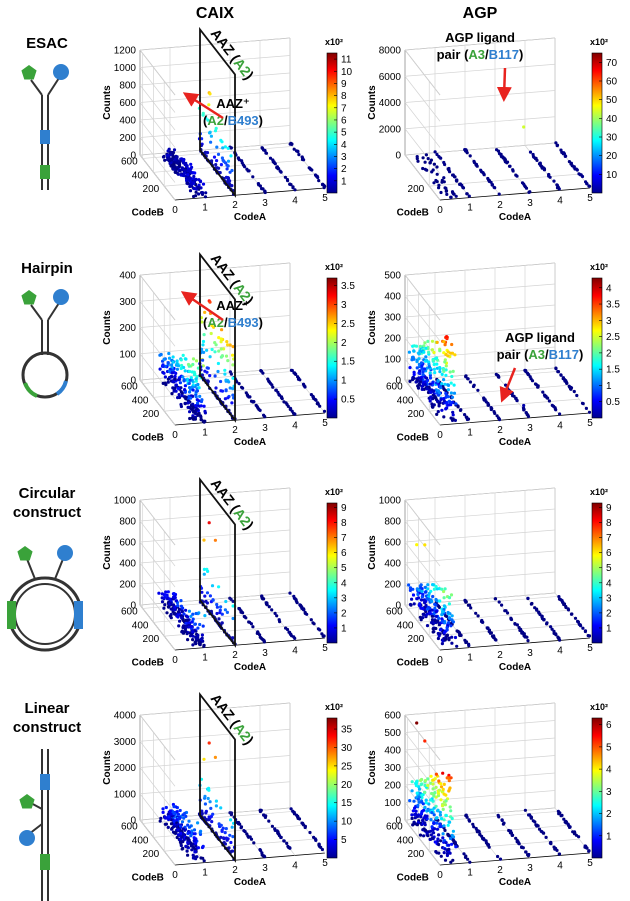  What do you see at coordinates (500, 655) in the screenshot?
I see `a-tick-label: 2` at bounding box center [500, 655].